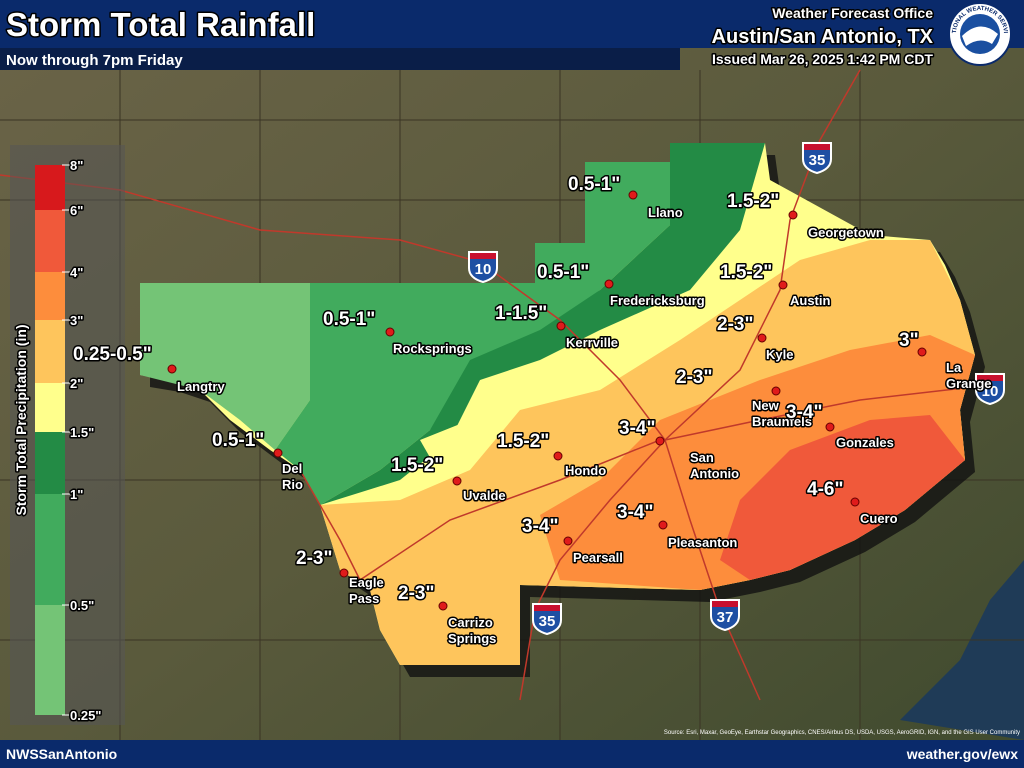  I want to click on legend-label: 1", so click(76, 494).